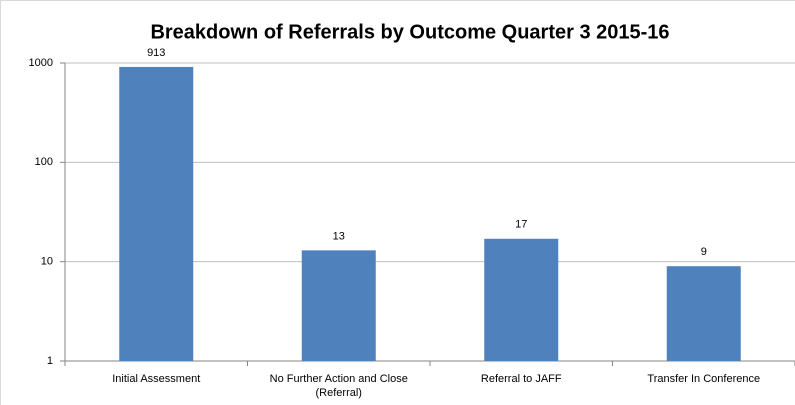  Describe the element at coordinates (41, 63) in the screenshot. I see `y-tick-label: 1000` at that location.